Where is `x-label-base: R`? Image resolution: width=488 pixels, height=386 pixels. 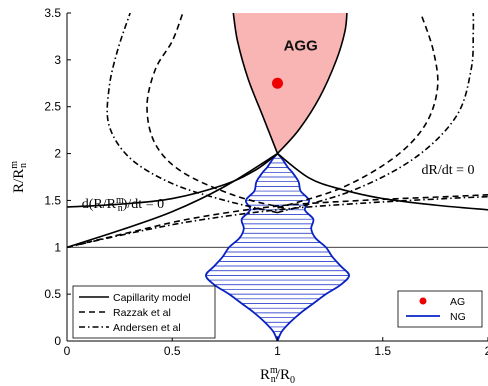 x-label-base: R is located at coordinates (265, 375).